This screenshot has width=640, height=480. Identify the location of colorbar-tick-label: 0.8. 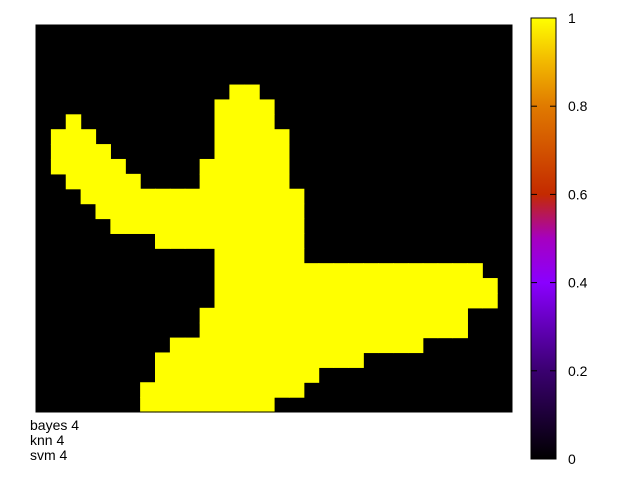
(578, 106).